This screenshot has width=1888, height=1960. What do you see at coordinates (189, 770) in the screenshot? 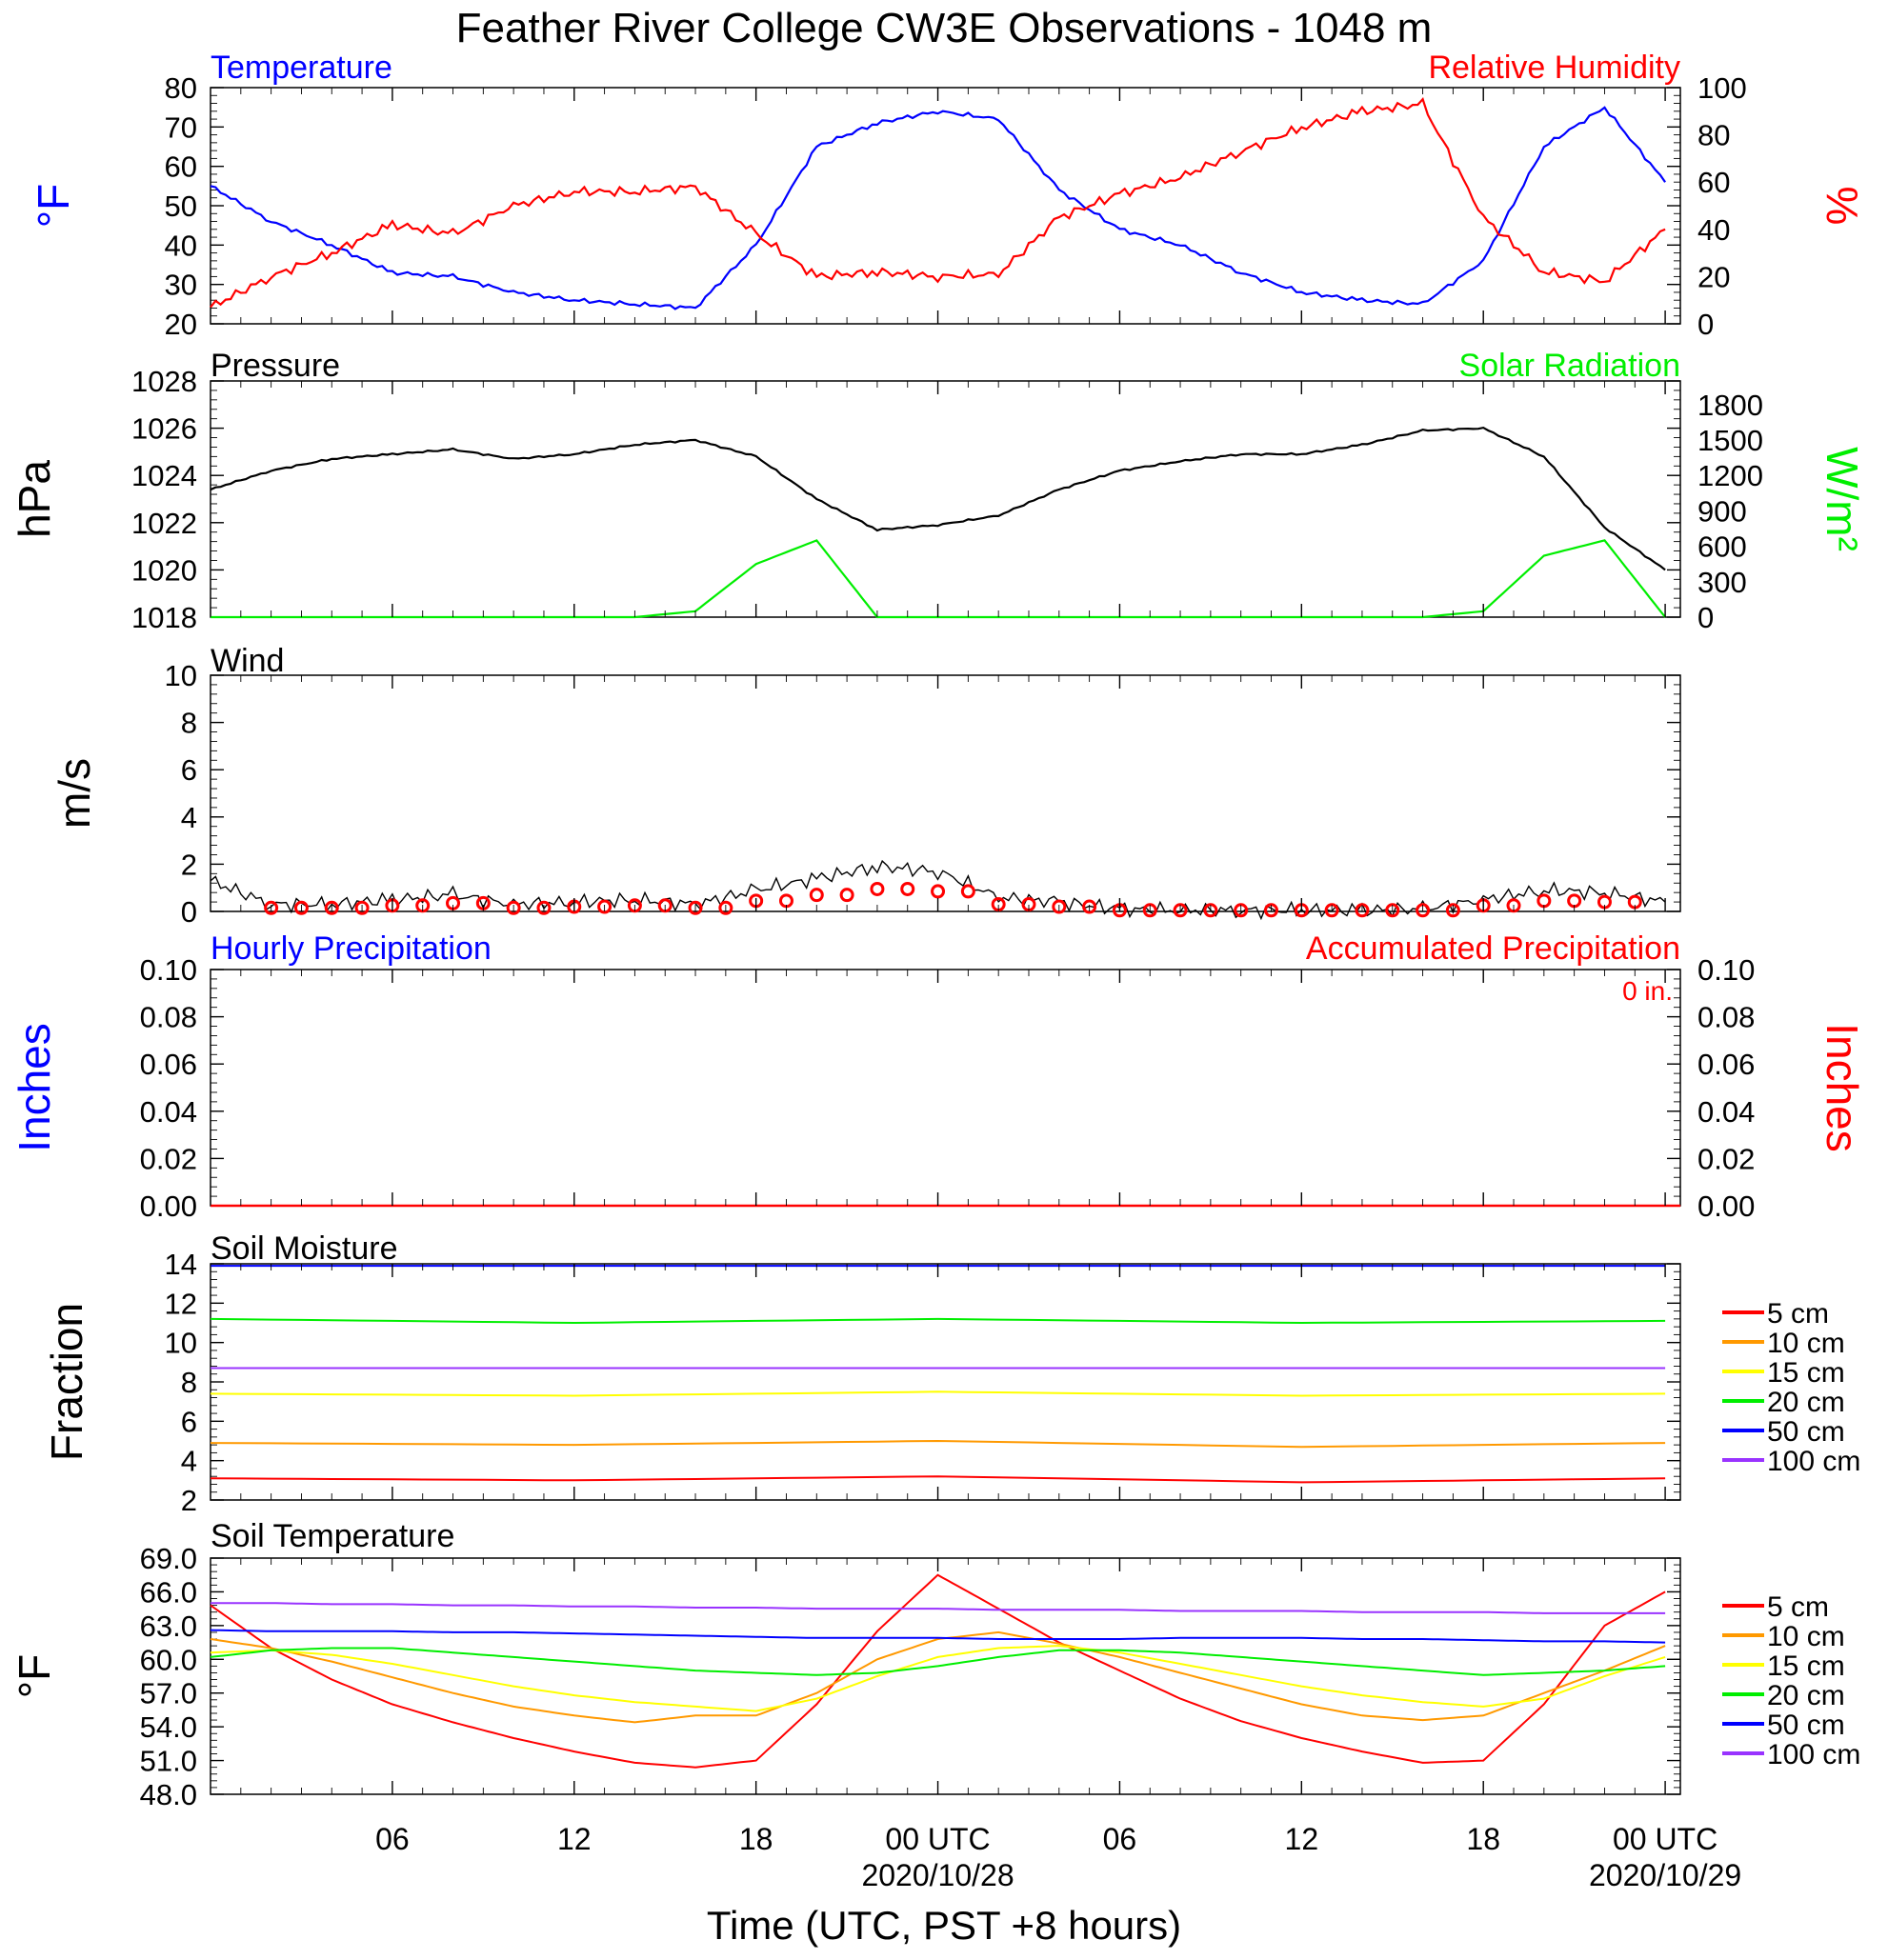
I see `y-tick-label: 6` at bounding box center [189, 770].